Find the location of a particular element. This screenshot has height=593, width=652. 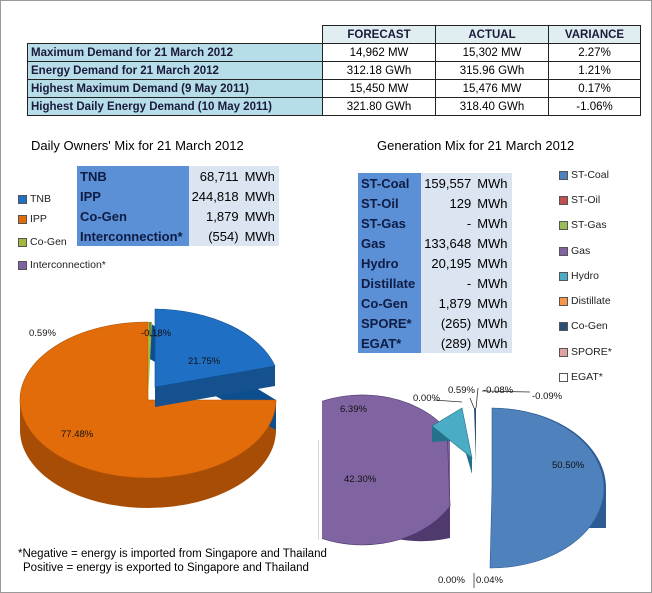

table-row: Interconnection* (554) MWh is located at coordinates (178, 236).